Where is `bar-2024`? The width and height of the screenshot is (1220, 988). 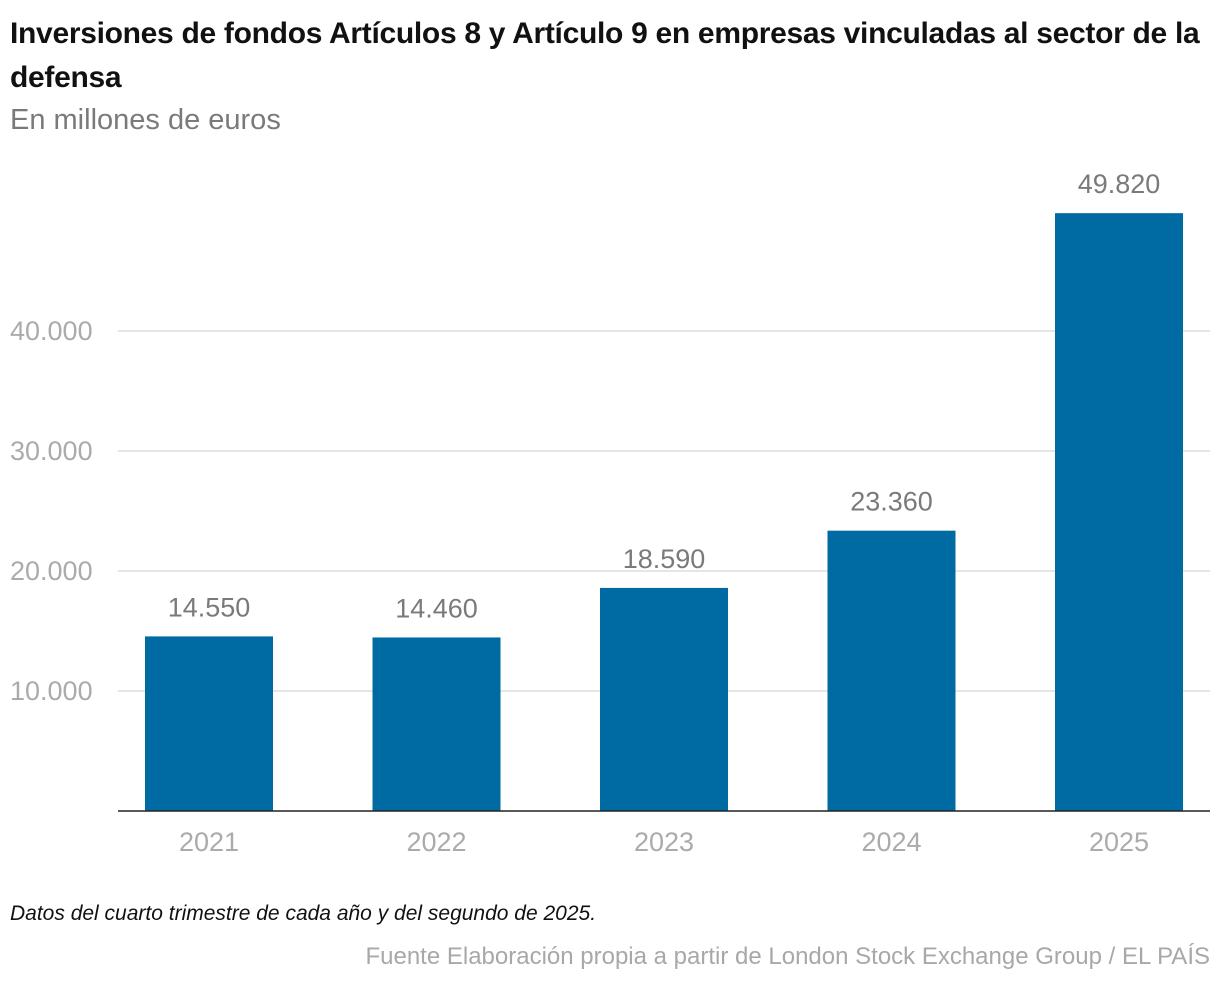 bar-2024 is located at coordinates (891, 670).